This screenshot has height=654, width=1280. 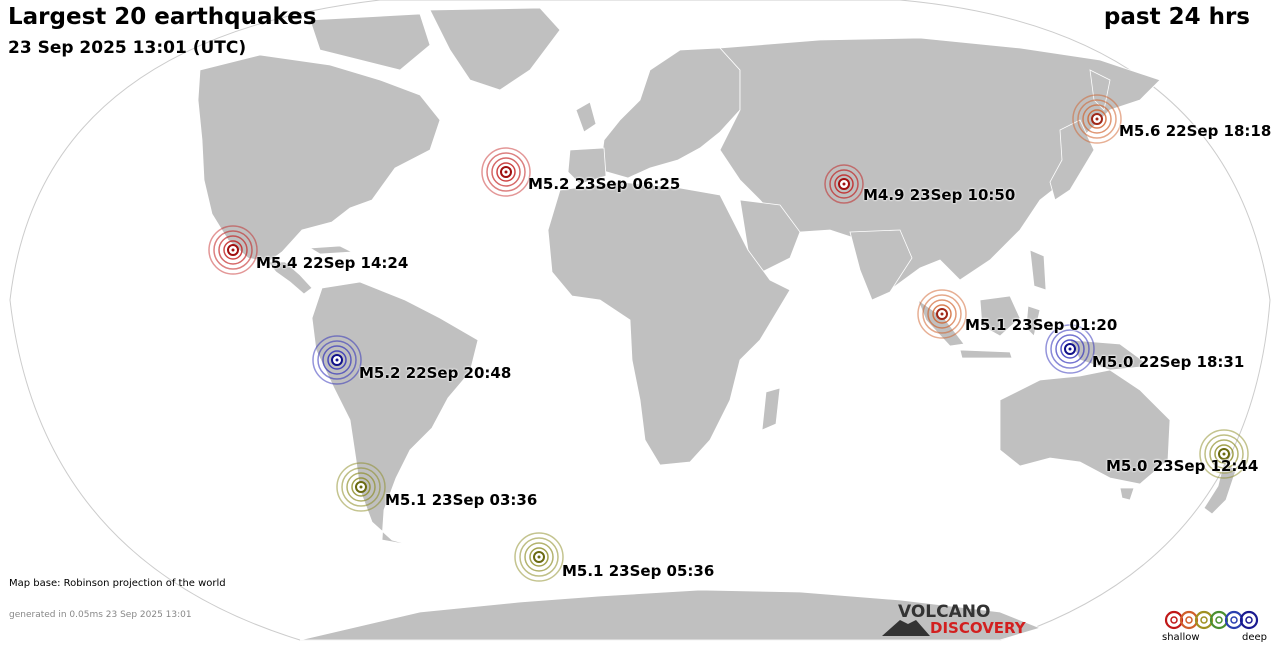 What do you see at coordinates (1085, 427) in the screenshot?
I see `land-australia` at bounding box center [1085, 427].